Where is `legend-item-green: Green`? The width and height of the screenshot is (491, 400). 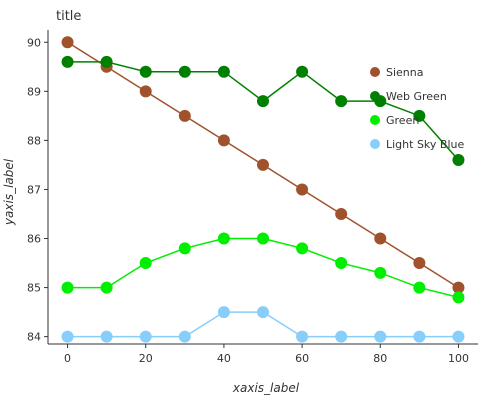 legend-item-green: Green is located at coordinates (394, 120).